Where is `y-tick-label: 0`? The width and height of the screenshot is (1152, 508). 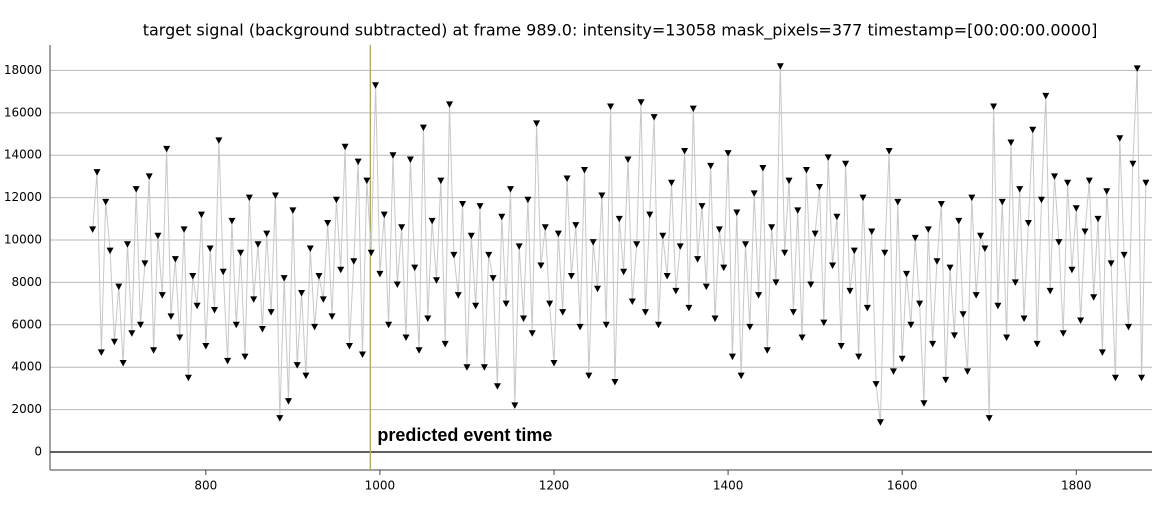
y-tick-label: 0 is located at coordinates (38, 451).